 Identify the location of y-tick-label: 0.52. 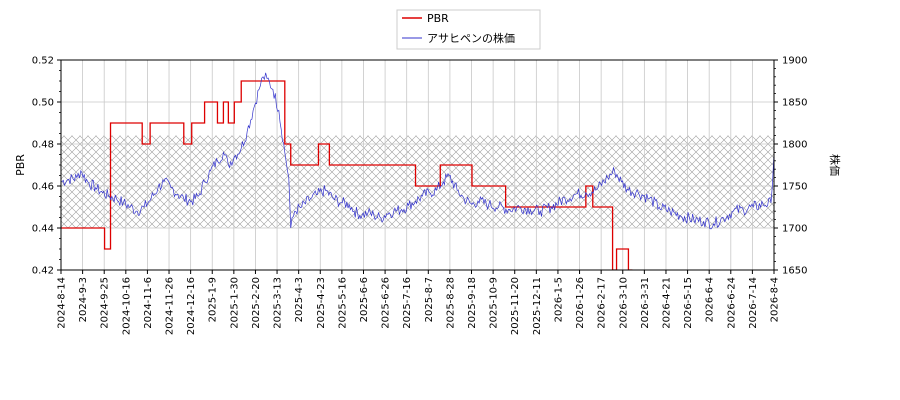
(43, 61).